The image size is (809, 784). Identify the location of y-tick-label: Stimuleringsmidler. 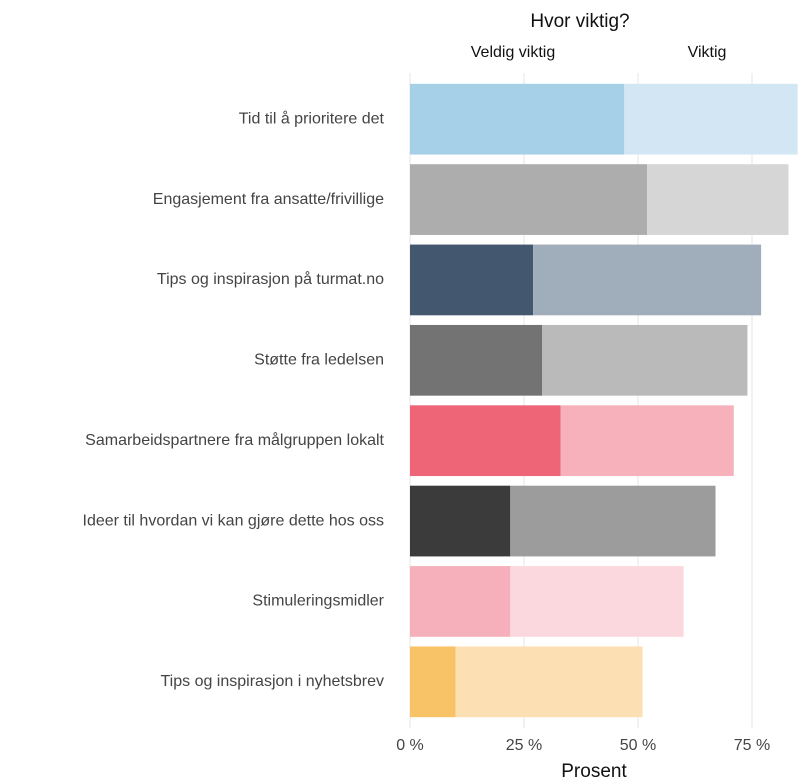
(318, 601).